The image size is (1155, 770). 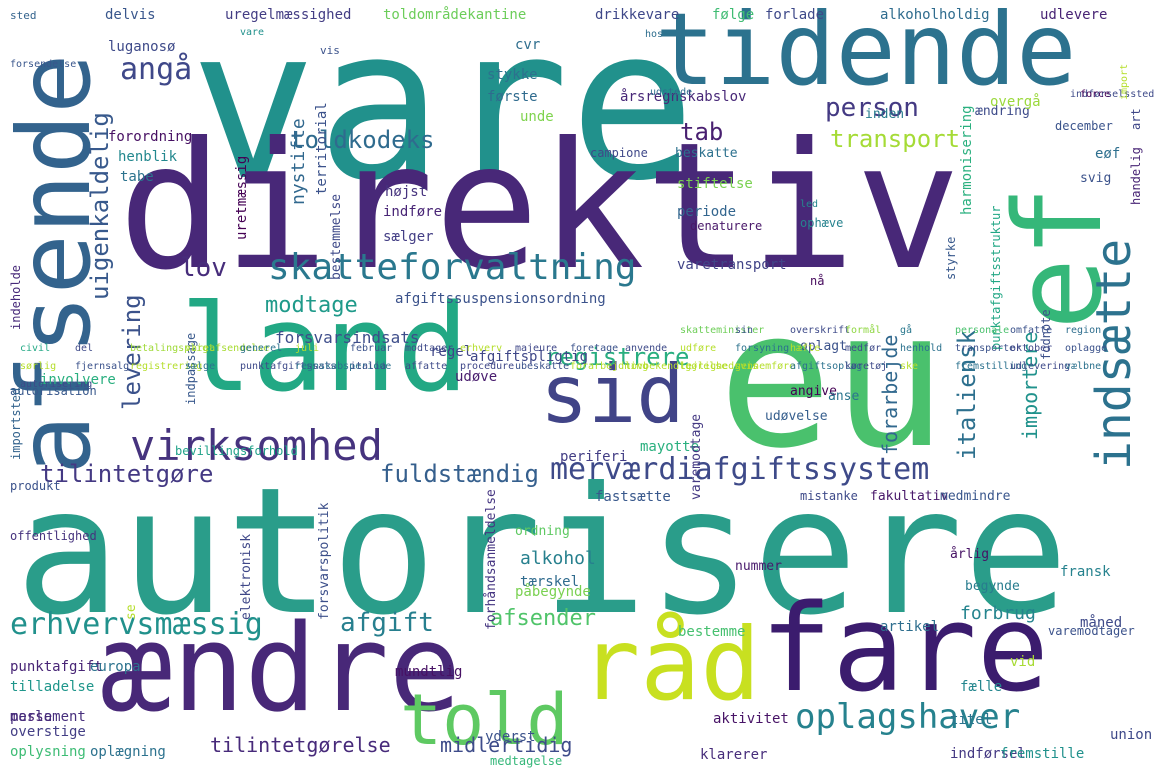 I want to click on word-60: henblik, so click(x=148, y=157).